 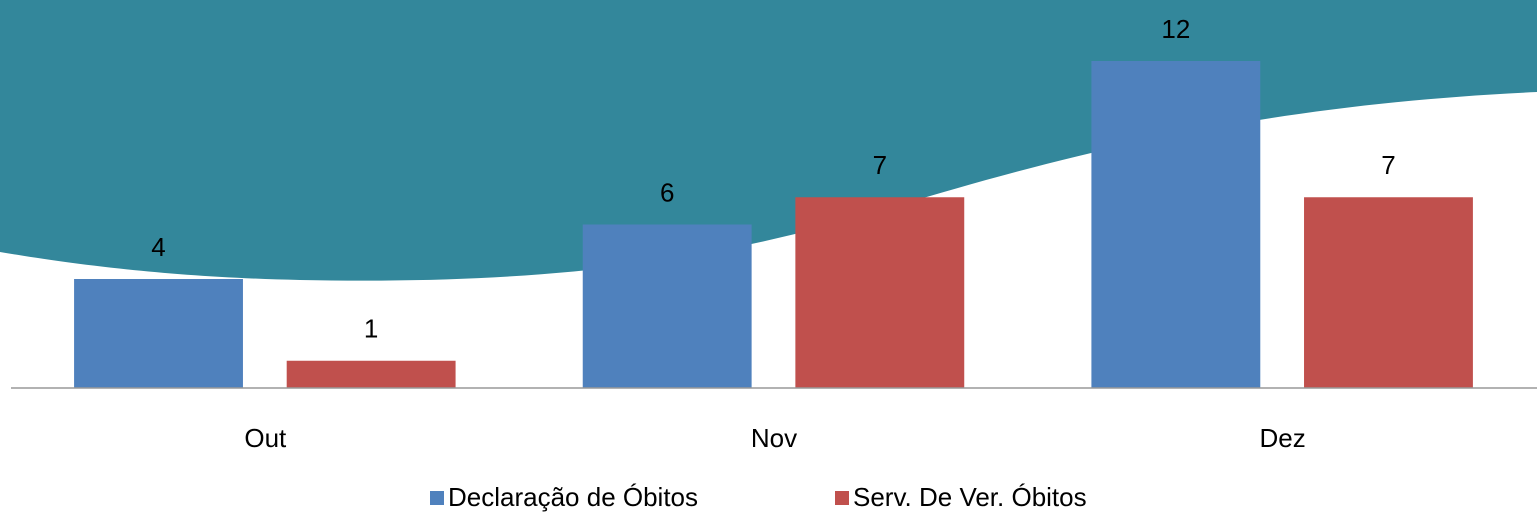 What do you see at coordinates (573, 497) in the screenshot?
I see `legend-label: Declaração de Óbitos` at bounding box center [573, 497].